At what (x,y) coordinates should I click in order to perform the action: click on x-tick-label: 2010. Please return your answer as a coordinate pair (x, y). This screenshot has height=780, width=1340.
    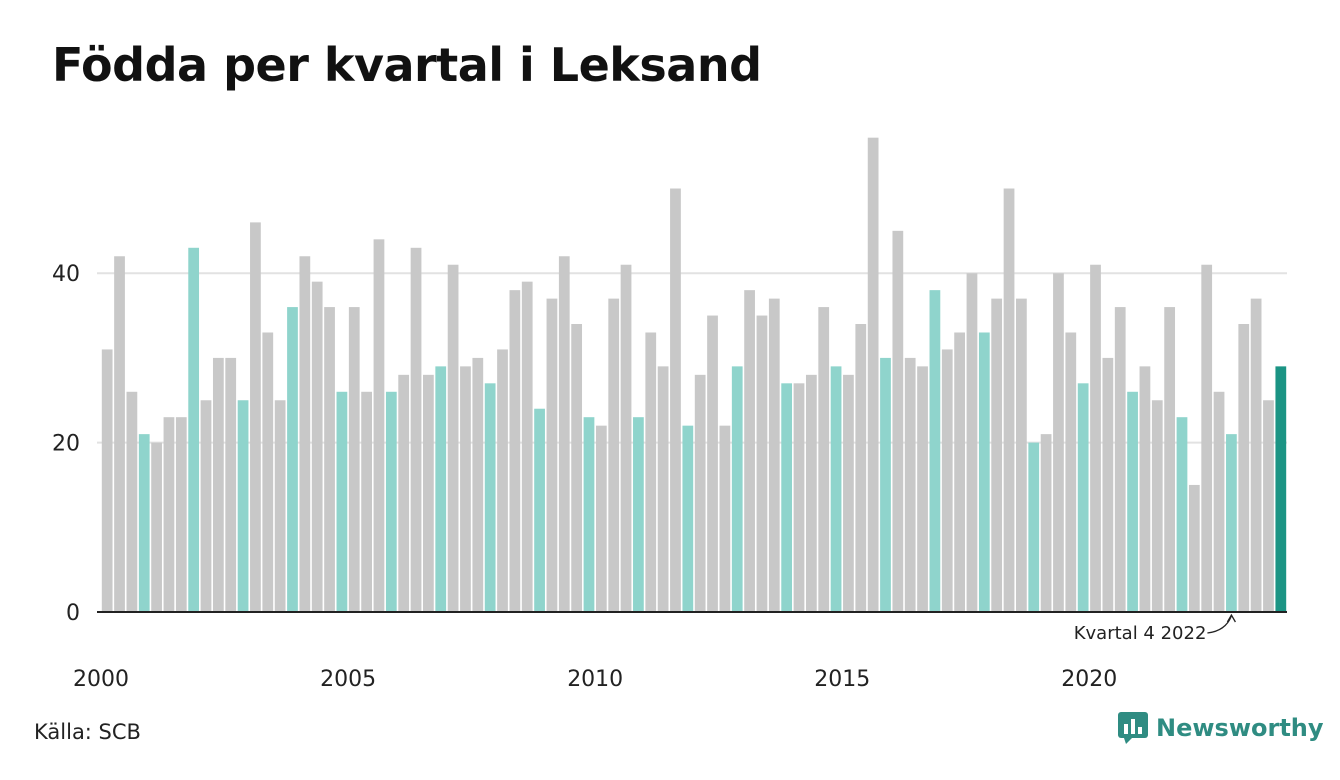
    Looking at the image, I should click on (595, 679).